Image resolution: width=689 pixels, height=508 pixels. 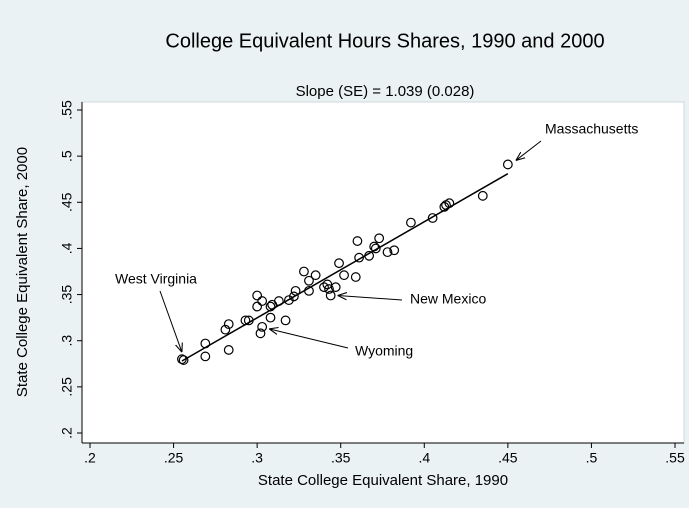 I want to click on x-tick-label: .35, so click(x=341, y=458).